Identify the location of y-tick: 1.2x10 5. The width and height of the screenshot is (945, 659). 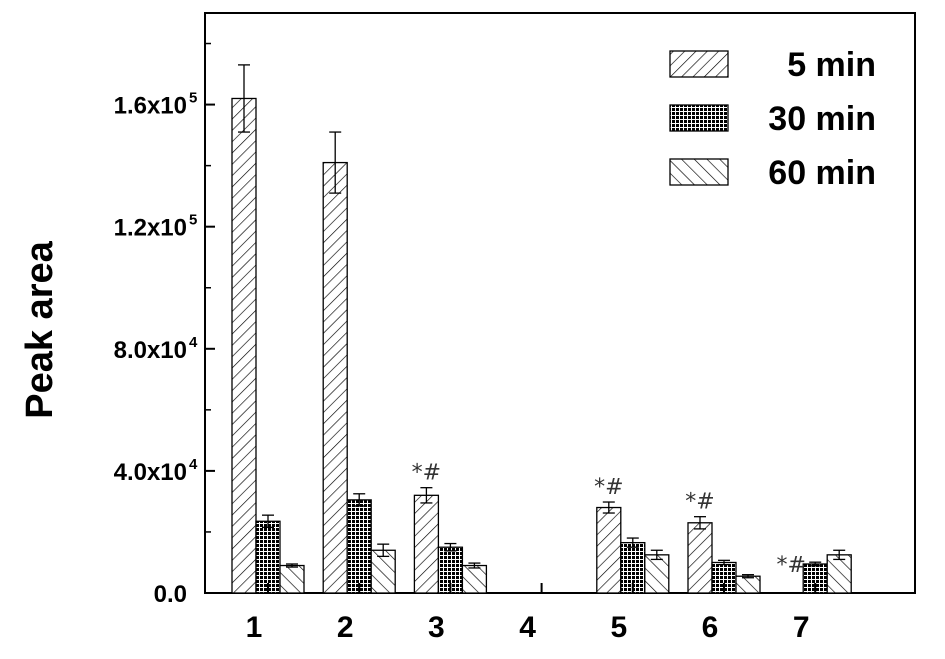
(164, 227).